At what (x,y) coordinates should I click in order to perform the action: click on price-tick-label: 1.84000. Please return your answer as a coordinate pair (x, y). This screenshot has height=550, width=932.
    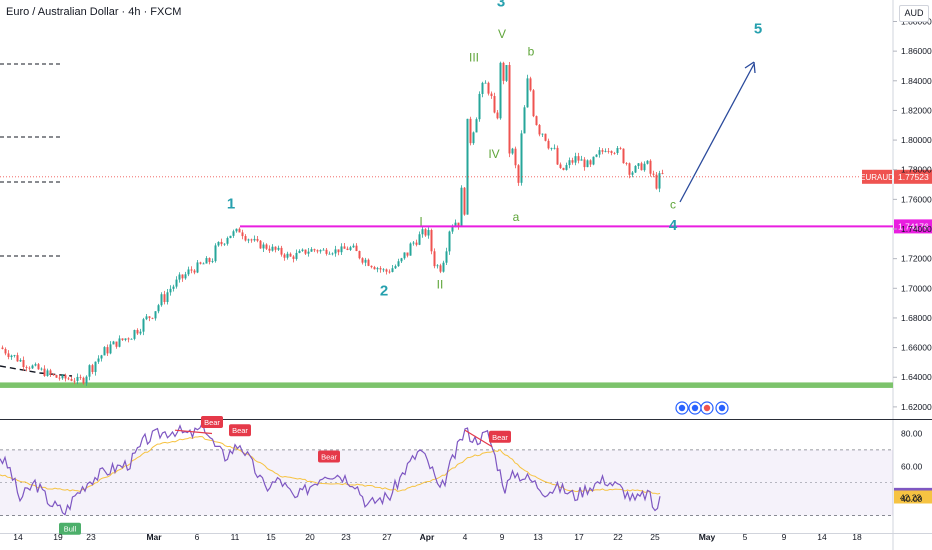
    Looking at the image, I should click on (916, 81).